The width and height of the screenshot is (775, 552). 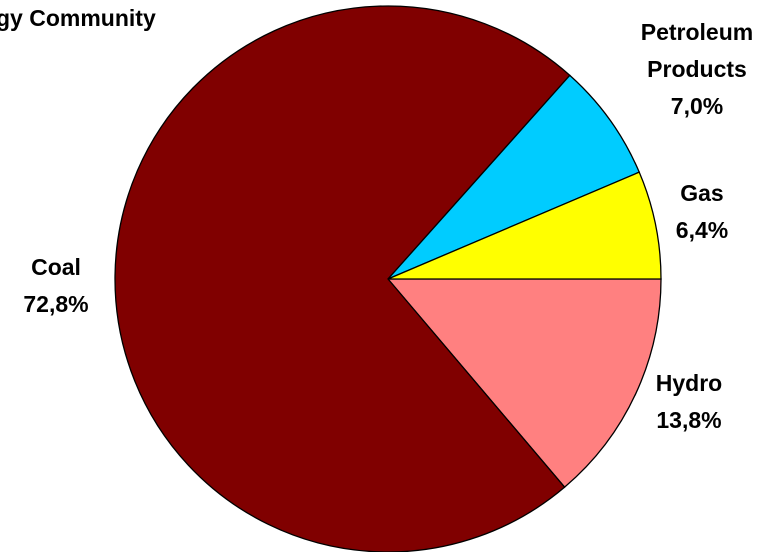 What do you see at coordinates (55, 304) in the screenshot?
I see `label-coal-pct: 72,8%` at bounding box center [55, 304].